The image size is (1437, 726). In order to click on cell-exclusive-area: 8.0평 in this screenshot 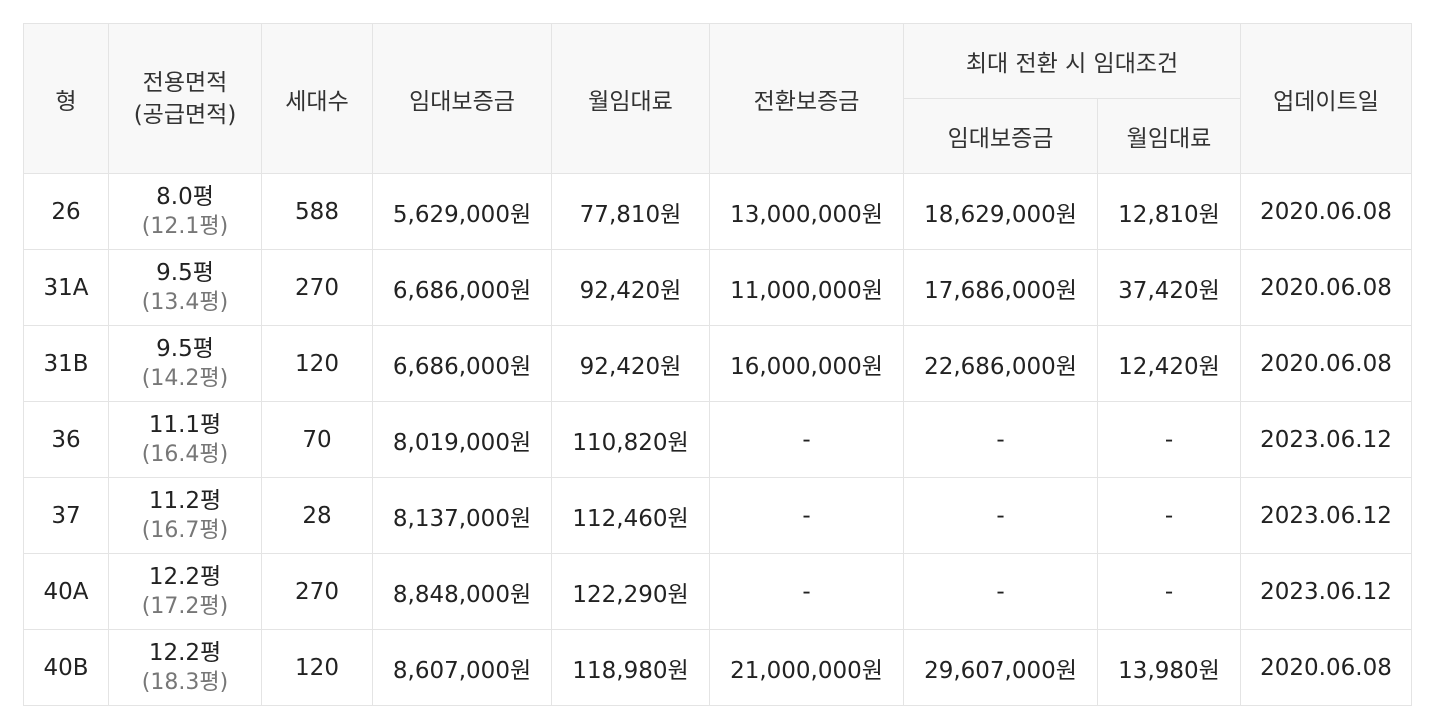, I will do `click(185, 196)`.